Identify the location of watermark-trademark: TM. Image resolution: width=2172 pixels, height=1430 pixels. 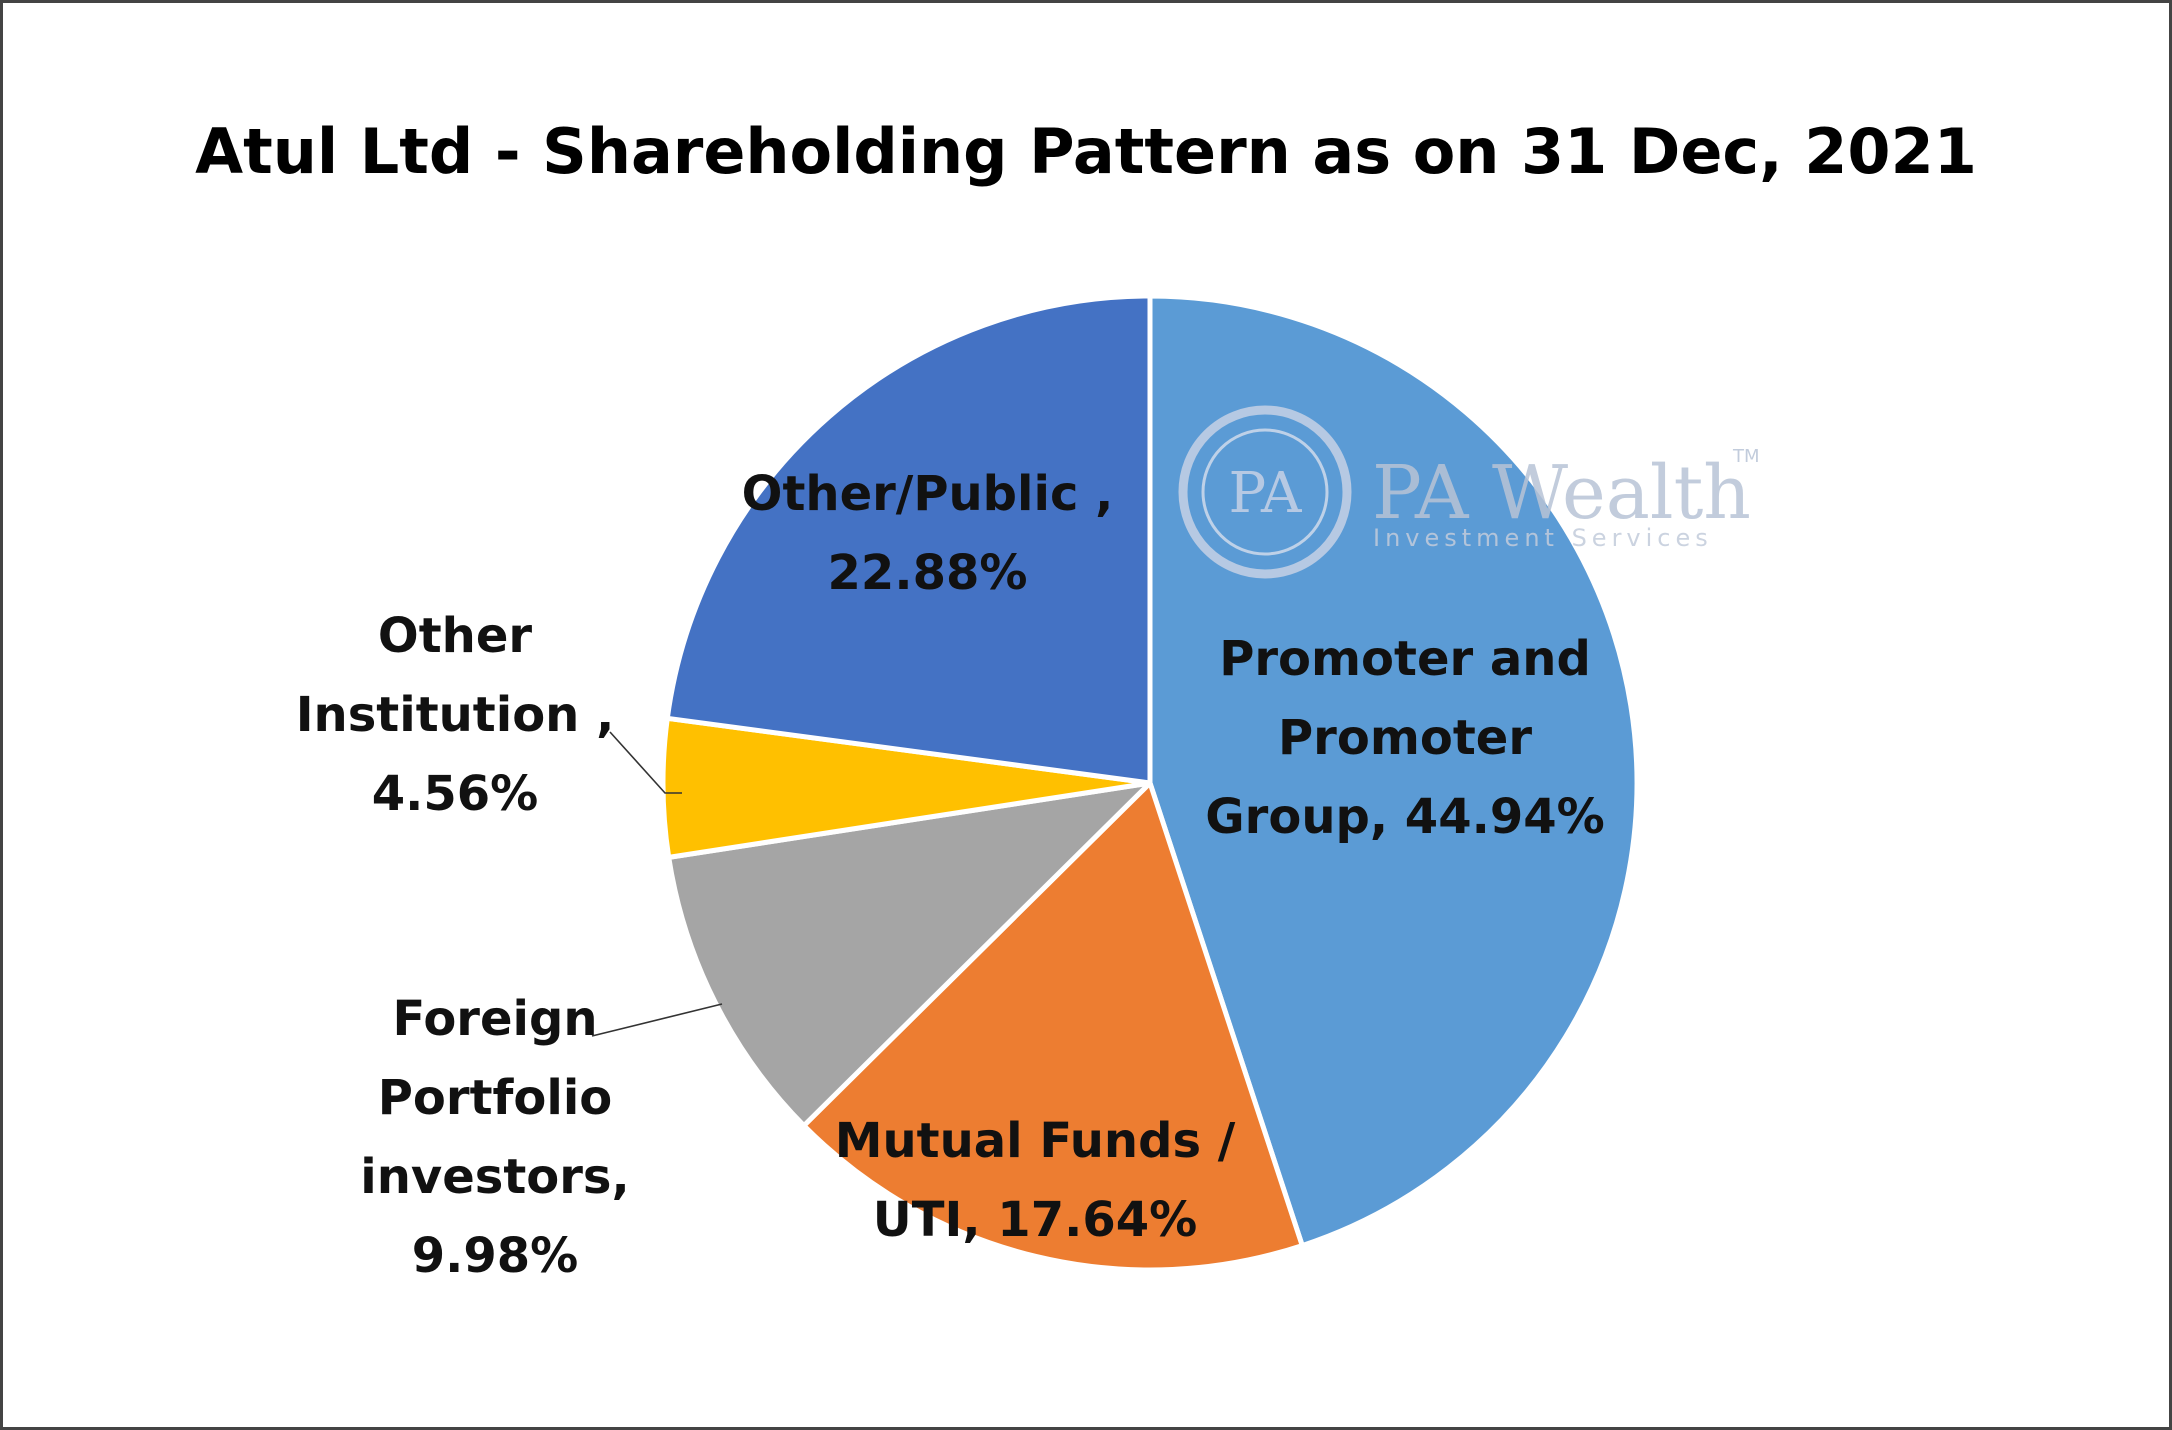
(1746, 456).